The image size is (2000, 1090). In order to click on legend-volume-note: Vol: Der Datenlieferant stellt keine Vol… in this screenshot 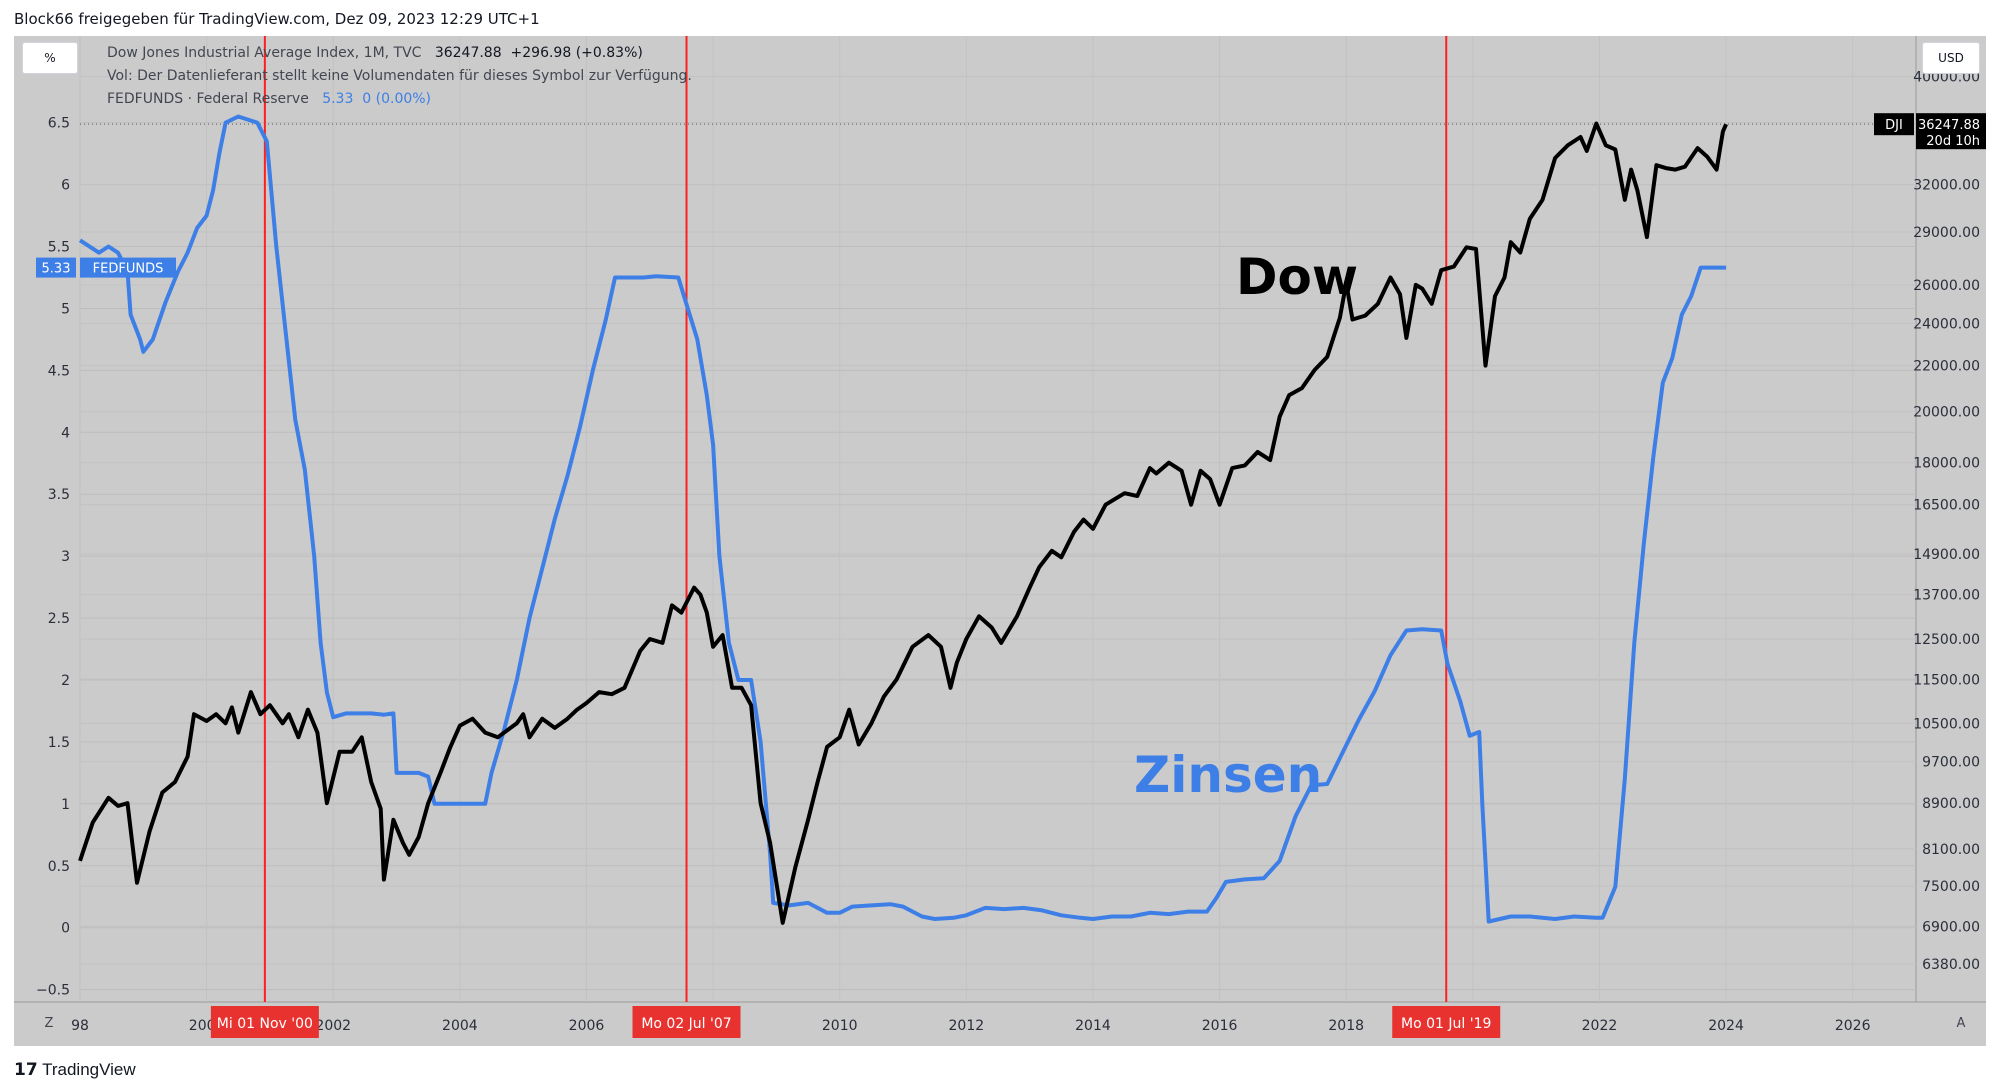, I will do `click(399, 76)`.